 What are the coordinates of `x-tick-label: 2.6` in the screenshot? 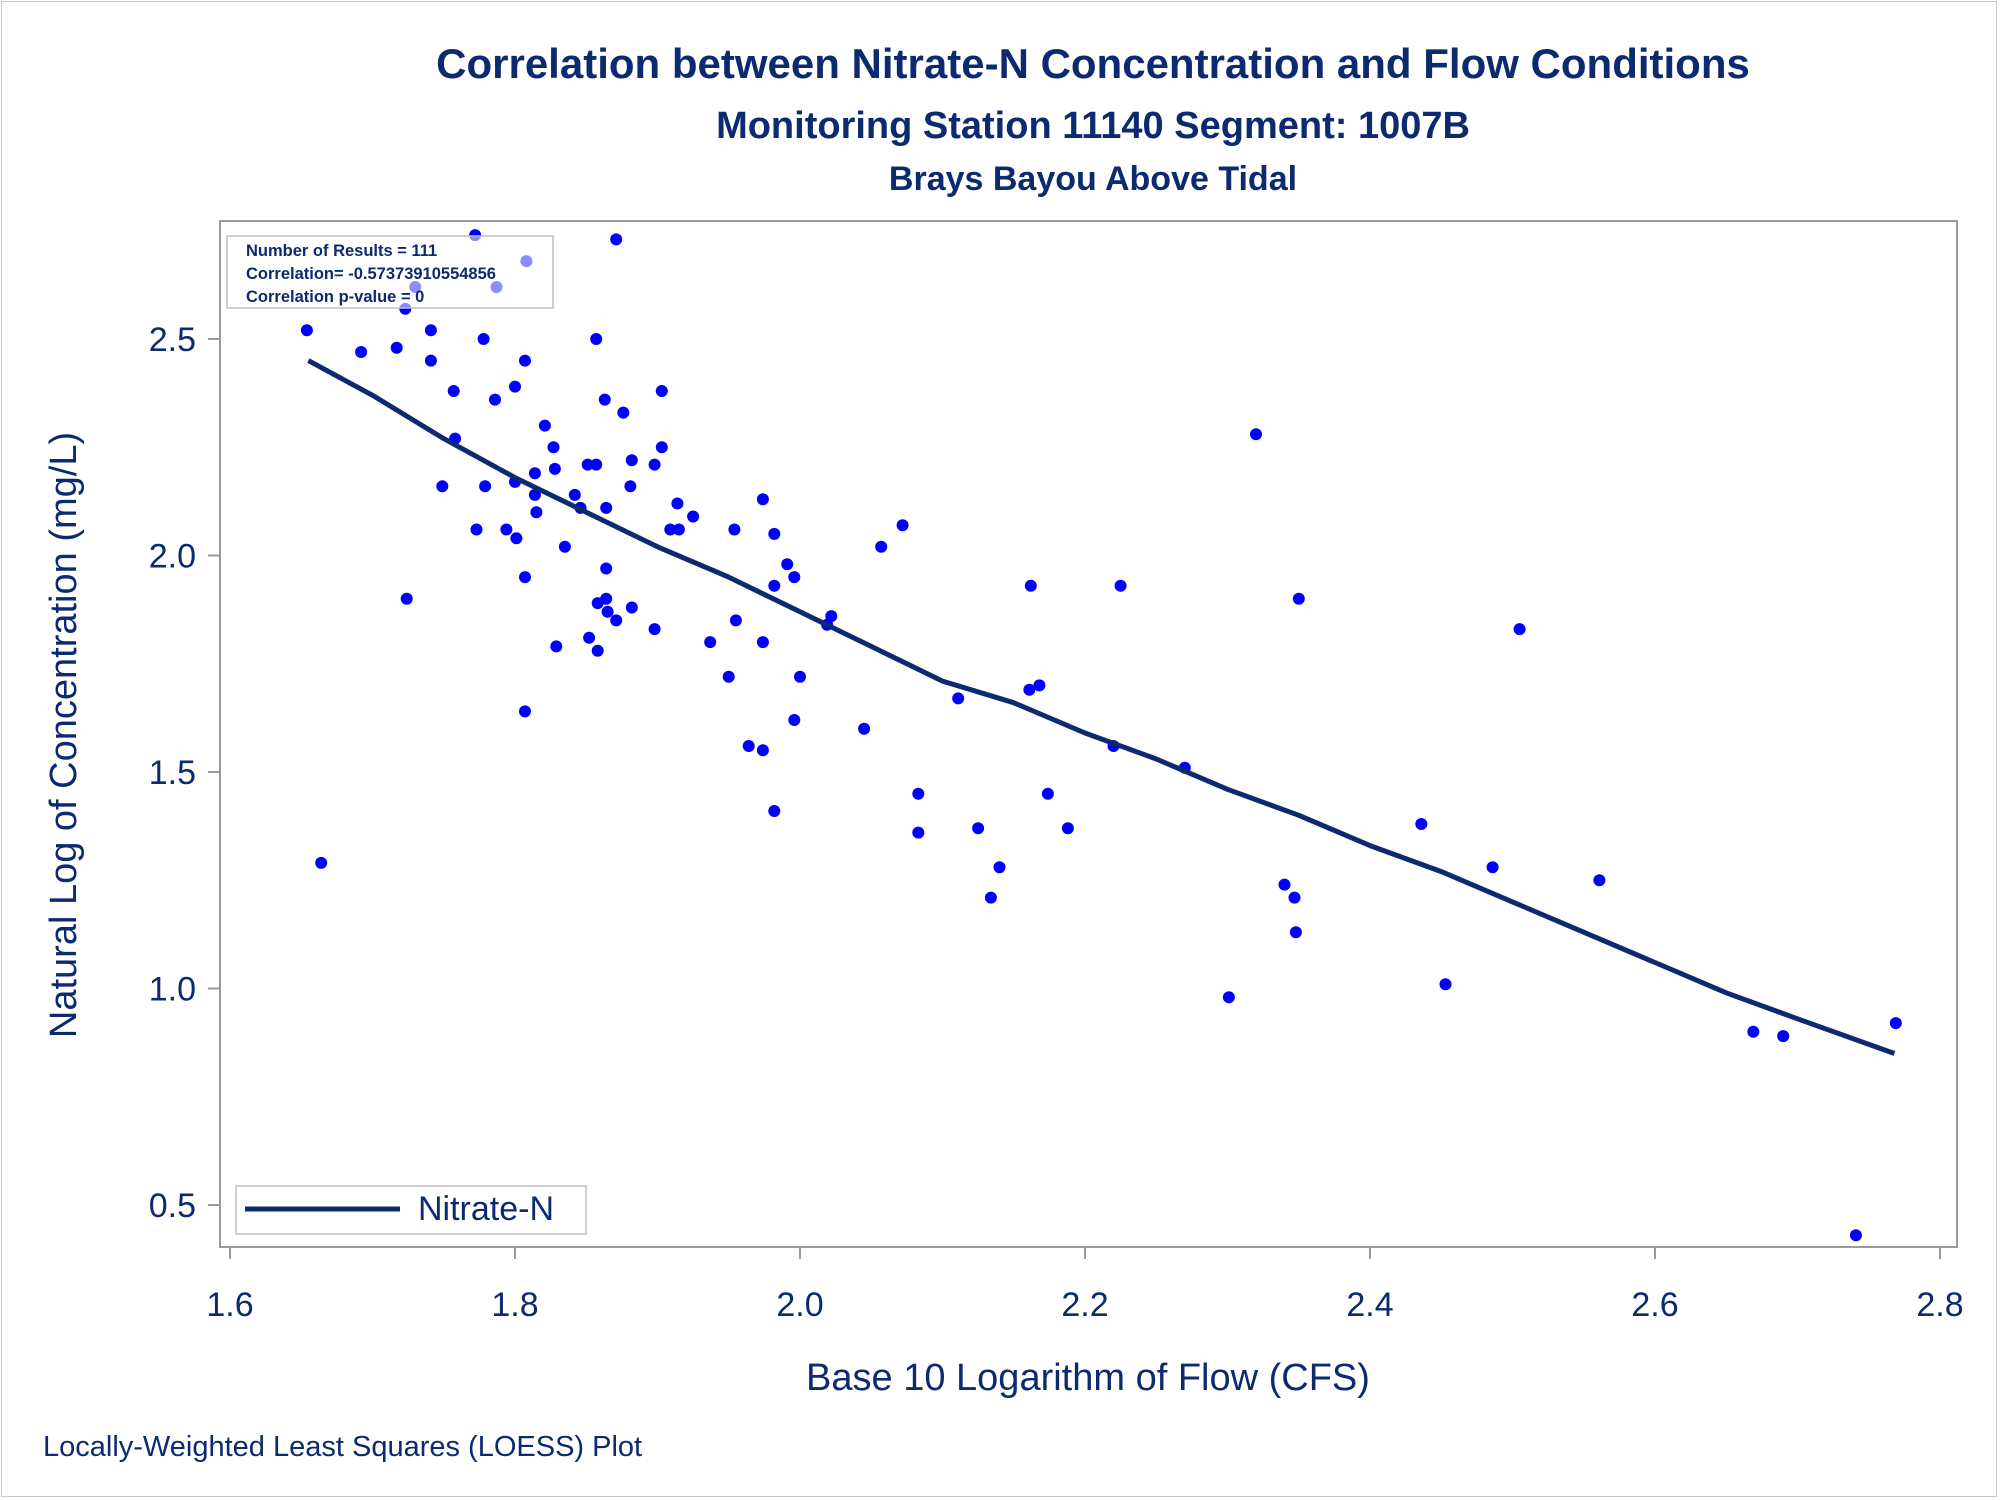 It's located at (1654, 1305).